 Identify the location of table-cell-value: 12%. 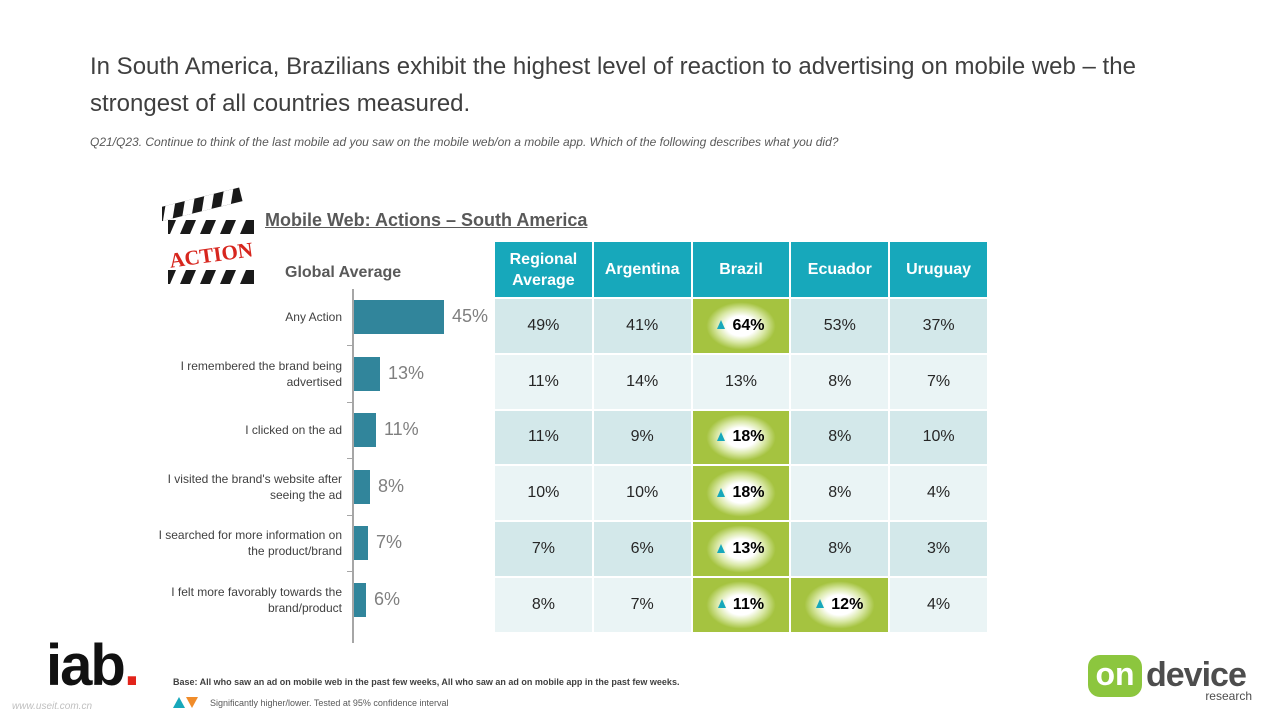
(847, 604).